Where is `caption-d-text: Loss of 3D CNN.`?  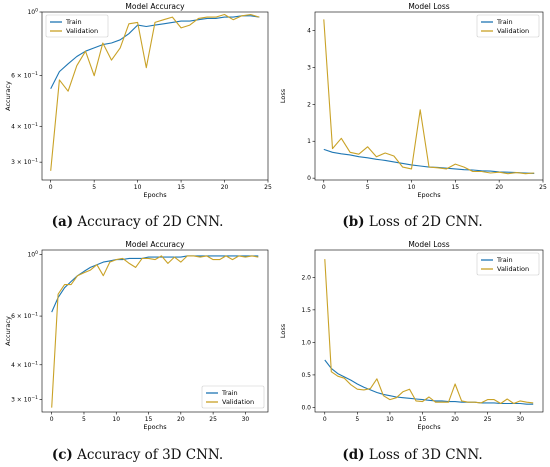
caption-d-text: Loss of 3D CNN. is located at coordinates (424, 455).